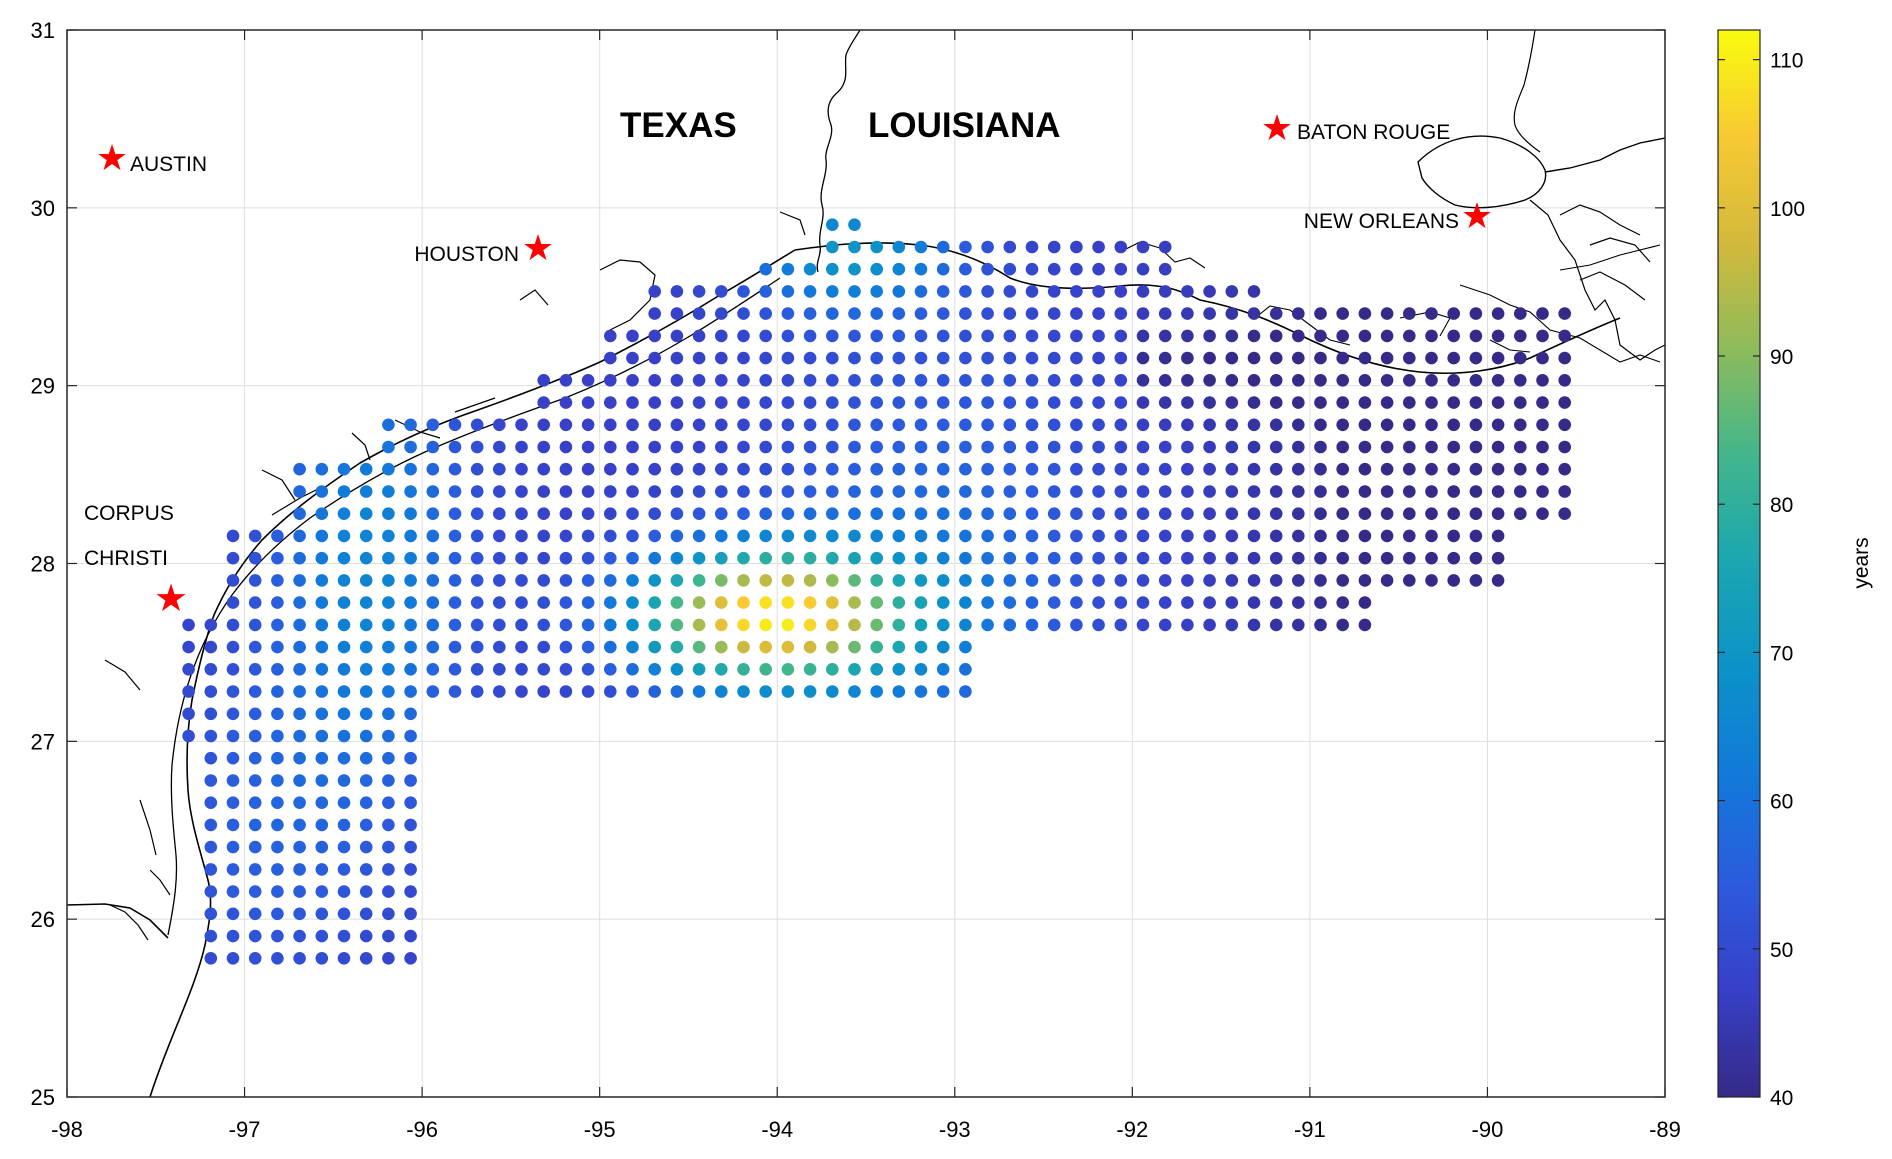 Image resolution: width=1892 pixels, height=1159 pixels. Describe the element at coordinates (43, 208) in the screenshot. I see `y-tick-label: 30` at that location.